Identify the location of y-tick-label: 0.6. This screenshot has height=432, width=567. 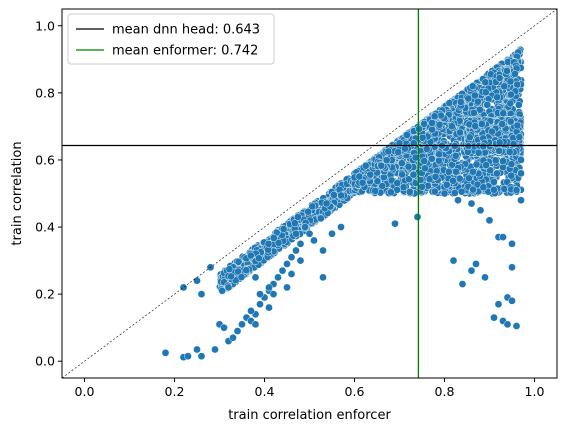
(45, 159).